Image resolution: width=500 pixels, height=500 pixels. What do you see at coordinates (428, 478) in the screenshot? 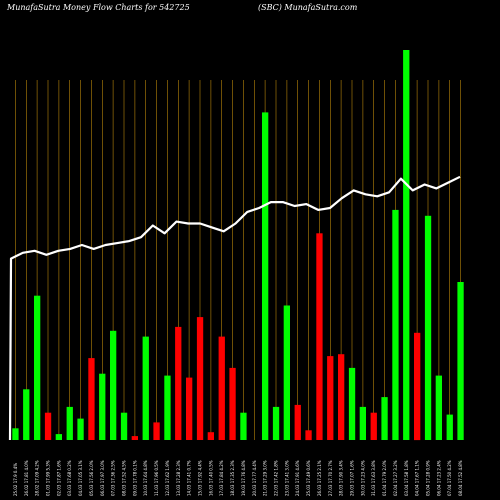
I see `x-tick-label: 05.04 17.28 0.9%` at bounding box center [428, 478].